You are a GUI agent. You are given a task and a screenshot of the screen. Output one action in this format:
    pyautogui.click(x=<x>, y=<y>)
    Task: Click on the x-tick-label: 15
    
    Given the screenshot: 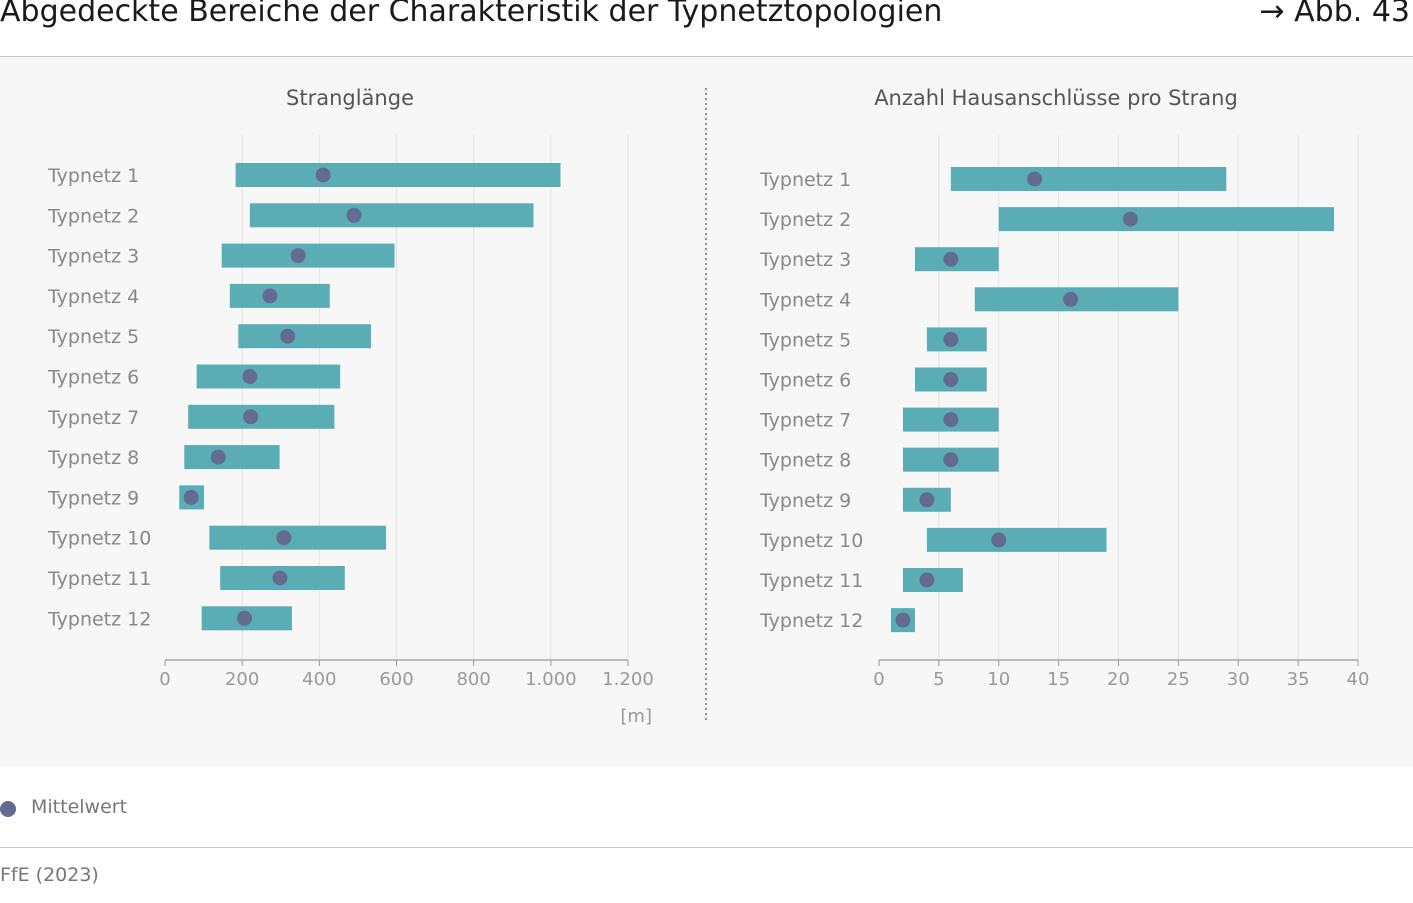 What is the action you would take?
    pyautogui.click(x=1058, y=679)
    